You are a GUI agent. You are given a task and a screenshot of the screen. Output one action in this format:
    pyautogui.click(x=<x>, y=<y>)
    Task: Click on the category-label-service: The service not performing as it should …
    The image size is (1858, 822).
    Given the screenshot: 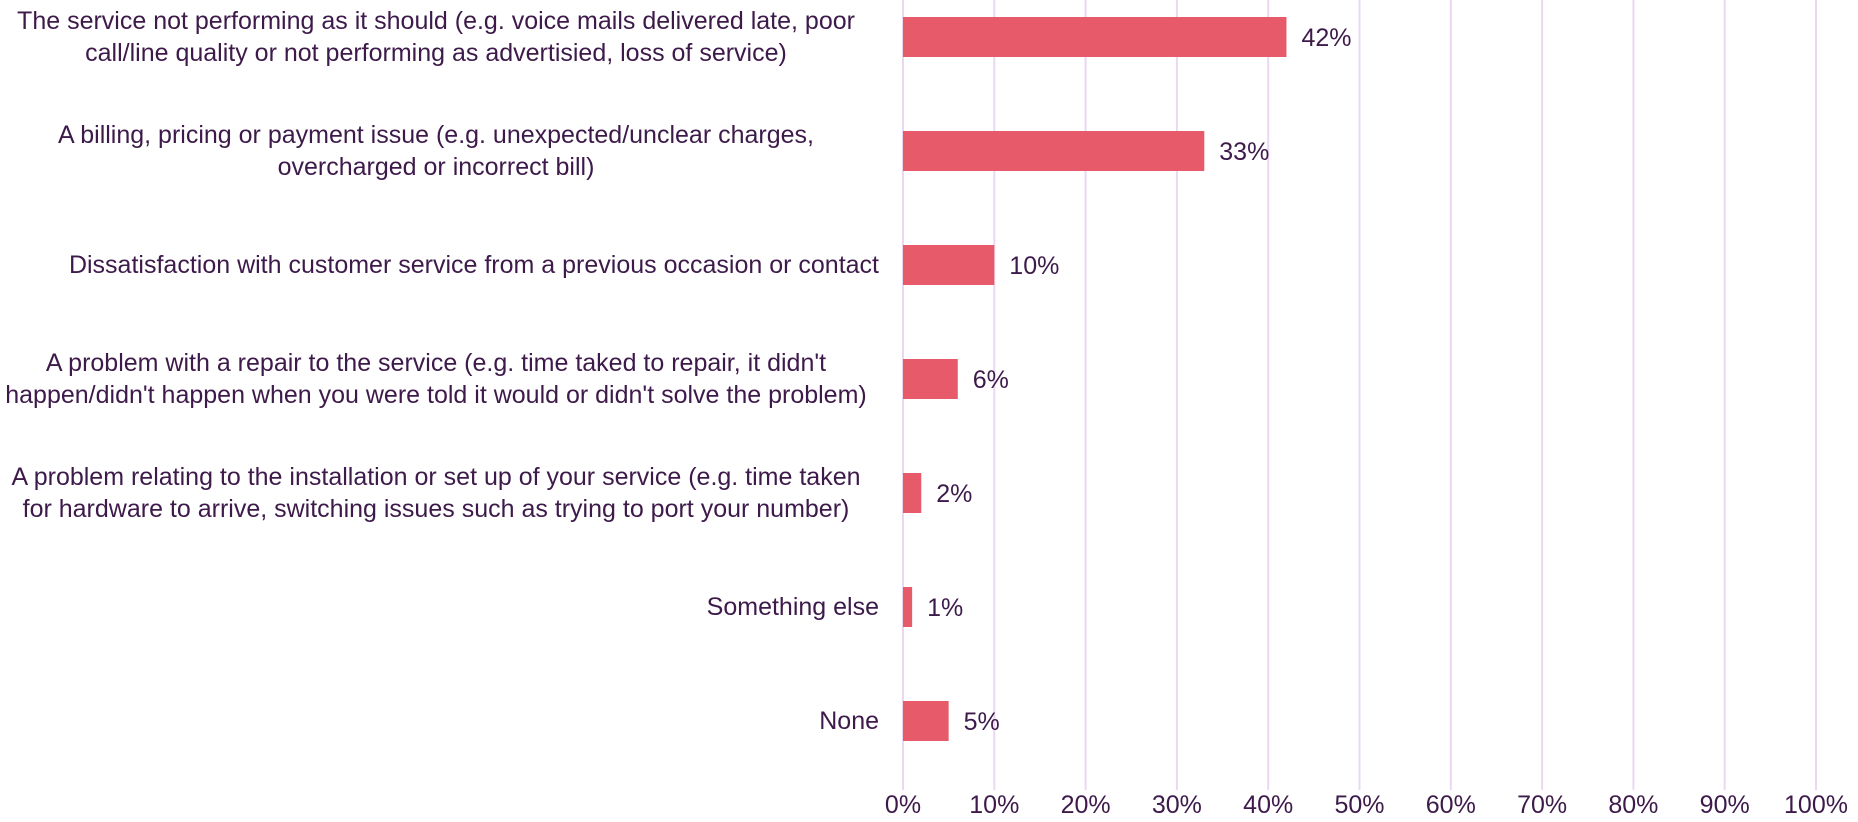 What is the action you would take?
    pyautogui.click(x=436, y=37)
    